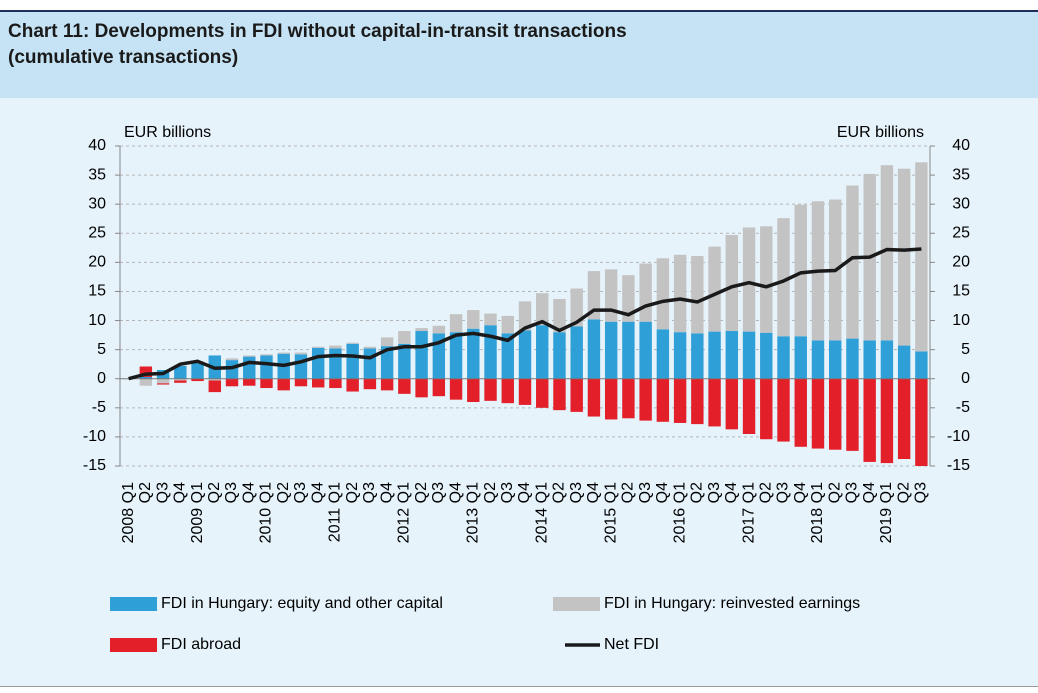 The width and height of the screenshot is (1038, 693). I want to click on y-tick-label: 30, so click(97, 203).